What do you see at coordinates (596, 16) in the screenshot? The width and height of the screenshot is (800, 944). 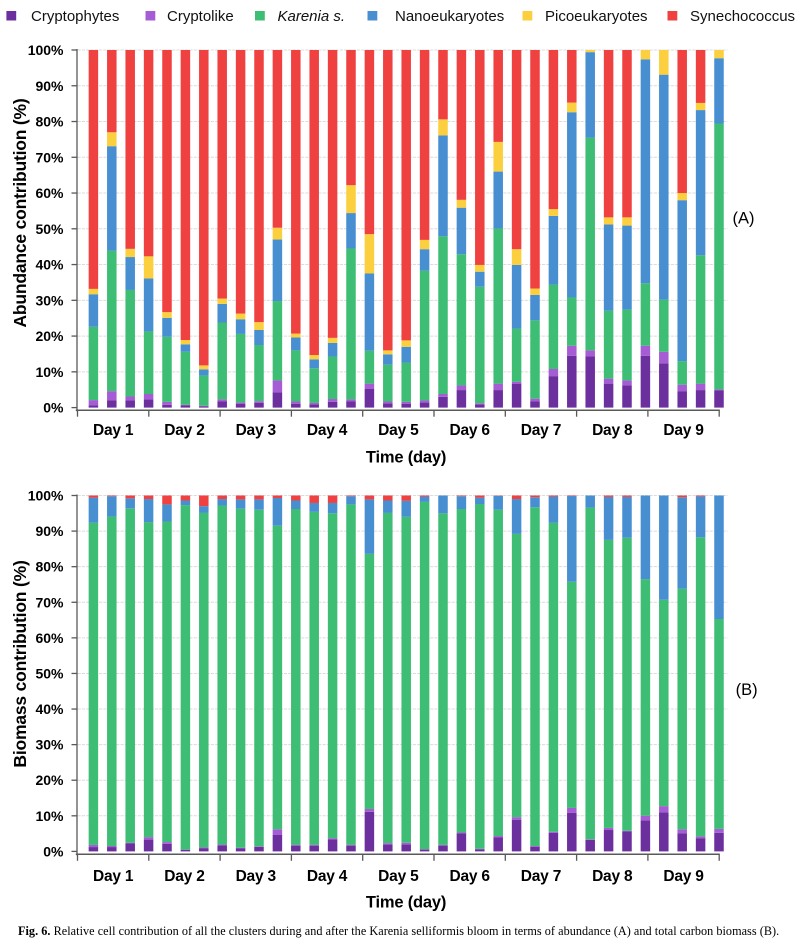 I see `svg-text: Picoeukaryotes` at bounding box center [596, 16].